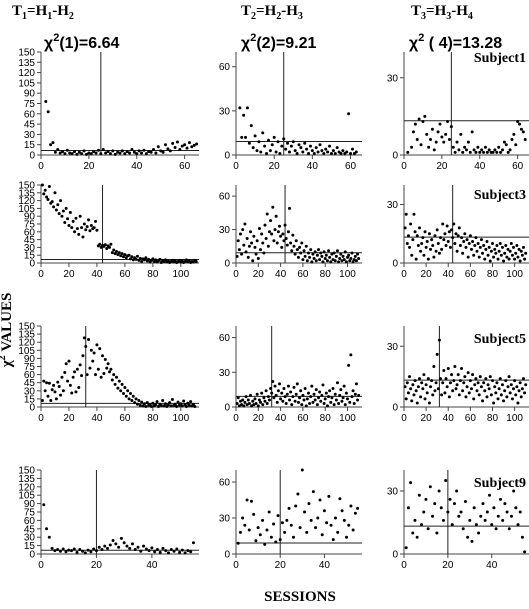 Image resolution: width=529 pixels, height=609 pixels. I want to click on x-tick-label-r2c1: 20, so click(69, 274).